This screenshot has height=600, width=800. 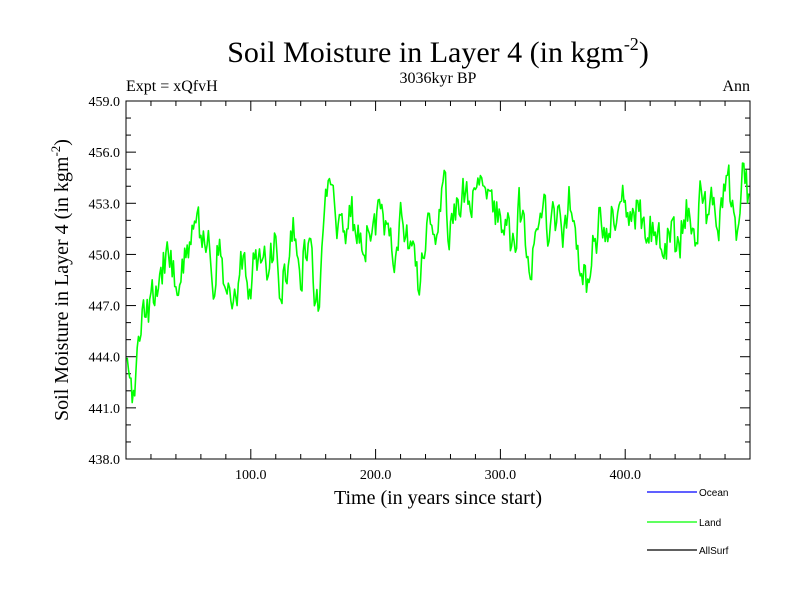 I want to click on y-axis-label-close: ), so click(x=62, y=142).